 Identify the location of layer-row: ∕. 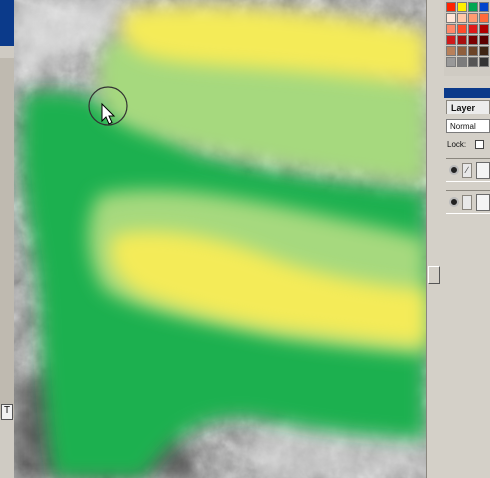
(468, 170).